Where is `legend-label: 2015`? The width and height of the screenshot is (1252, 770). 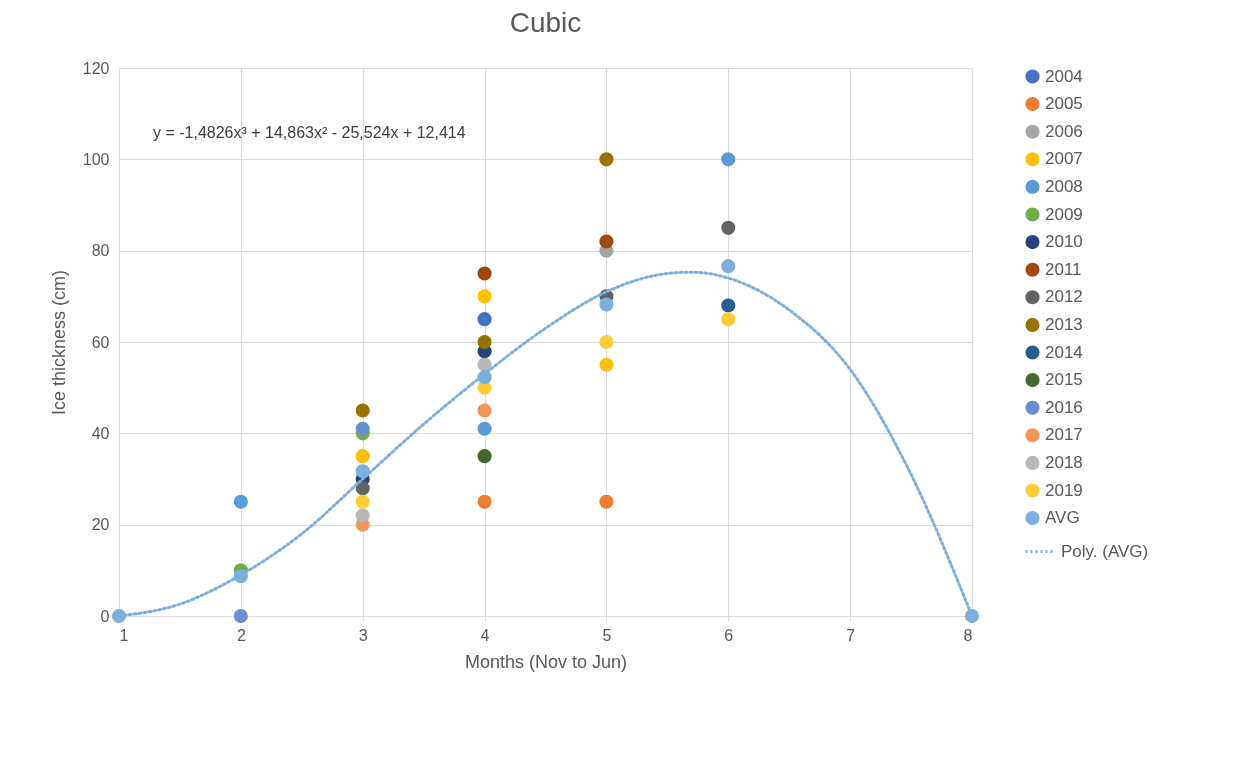 legend-label: 2015 is located at coordinates (1064, 380).